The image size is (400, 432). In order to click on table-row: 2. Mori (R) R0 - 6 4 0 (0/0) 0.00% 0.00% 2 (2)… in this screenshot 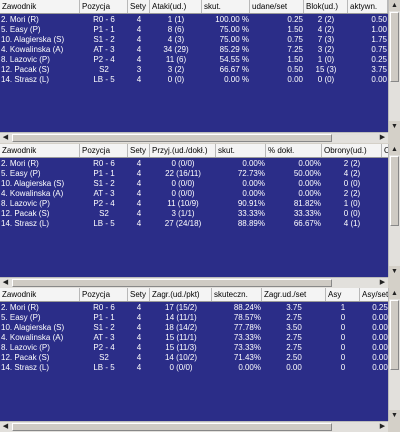, I will do `click(194, 164)`.